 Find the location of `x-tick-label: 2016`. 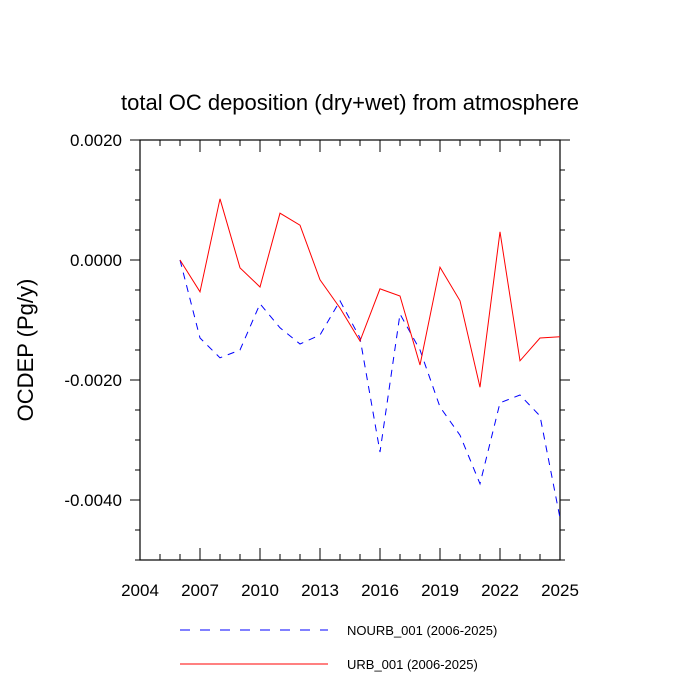

x-tick-label: 2016 is located at coordinates (380, 590).